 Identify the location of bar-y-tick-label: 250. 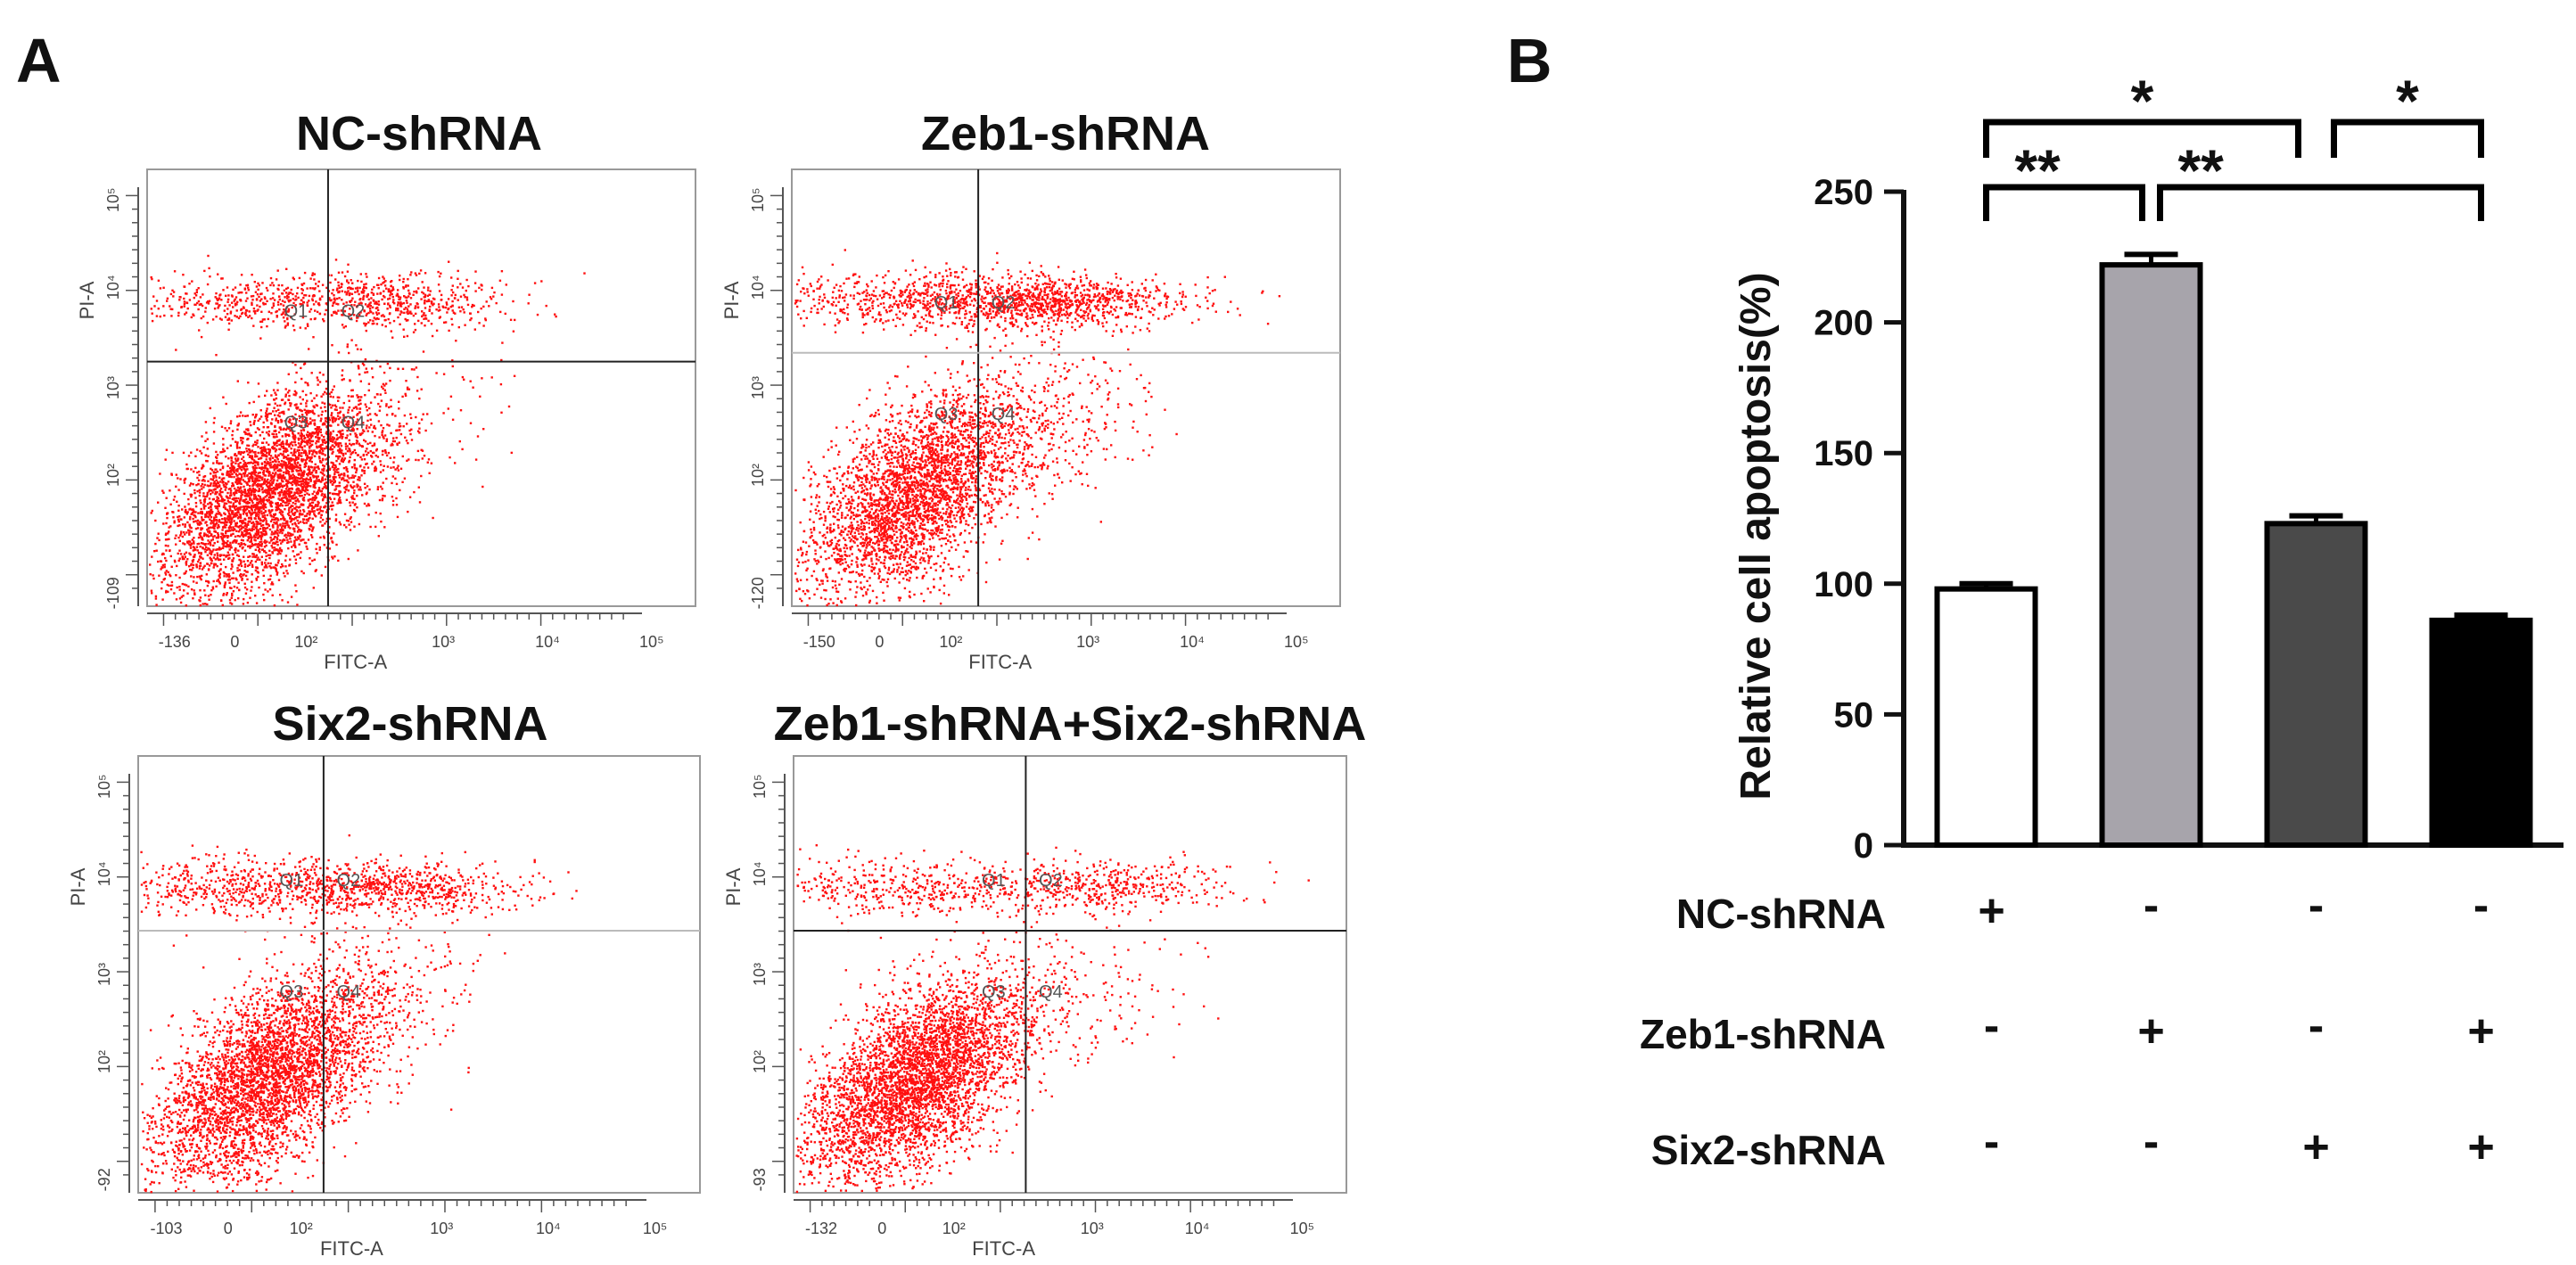
(1843, 192).